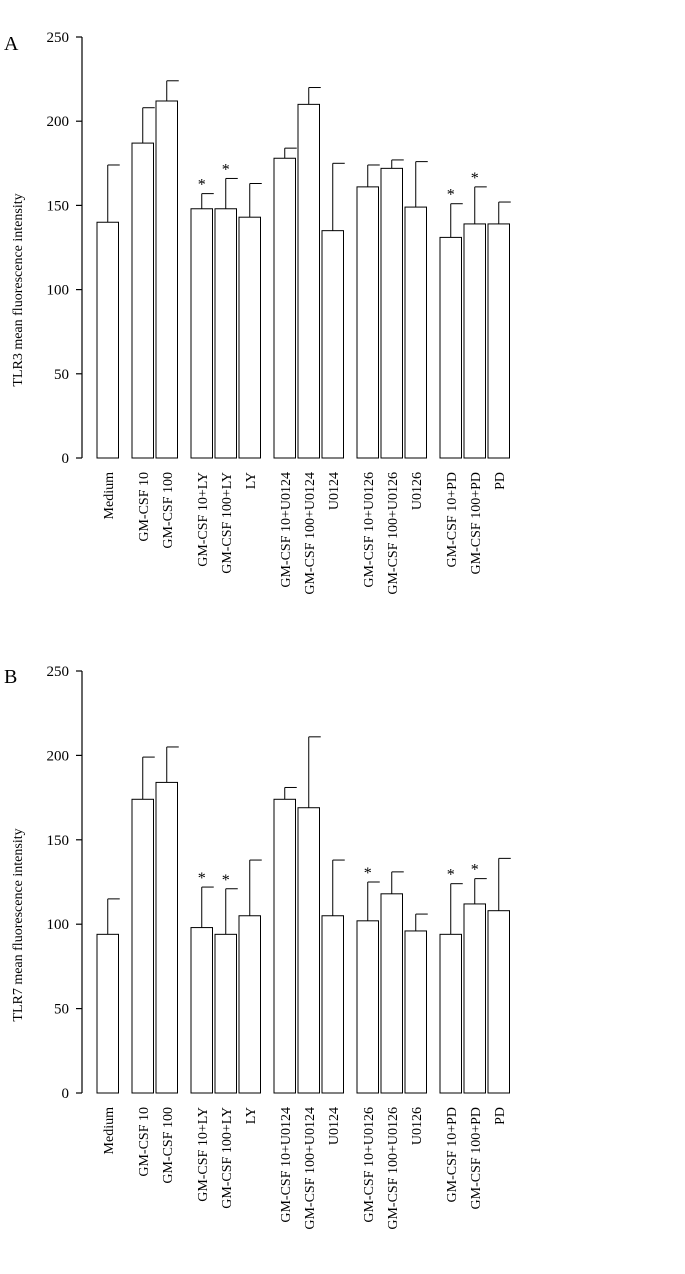  Describe the element at coordinates (10, 677) in the screenshot. I see `panel-label-b: B` at that location.